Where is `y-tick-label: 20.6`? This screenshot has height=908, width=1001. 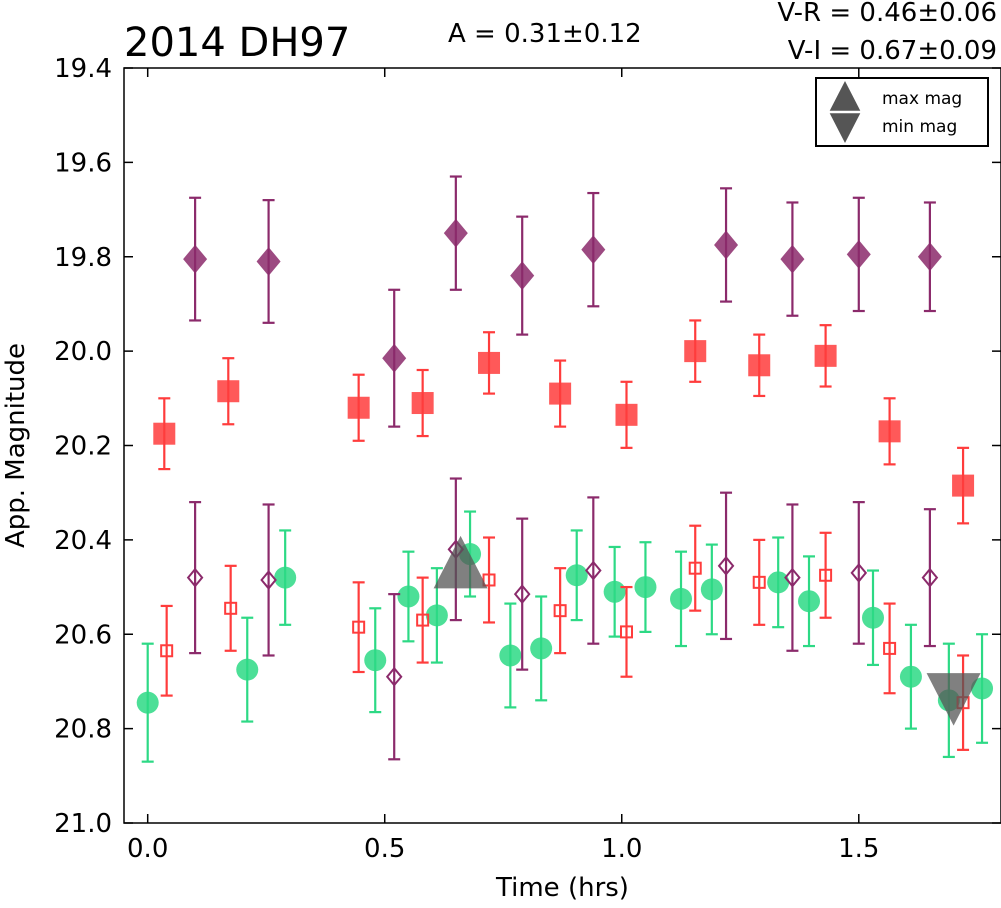 y-tick-label: 20.6 is located at coordinates (83, 635).